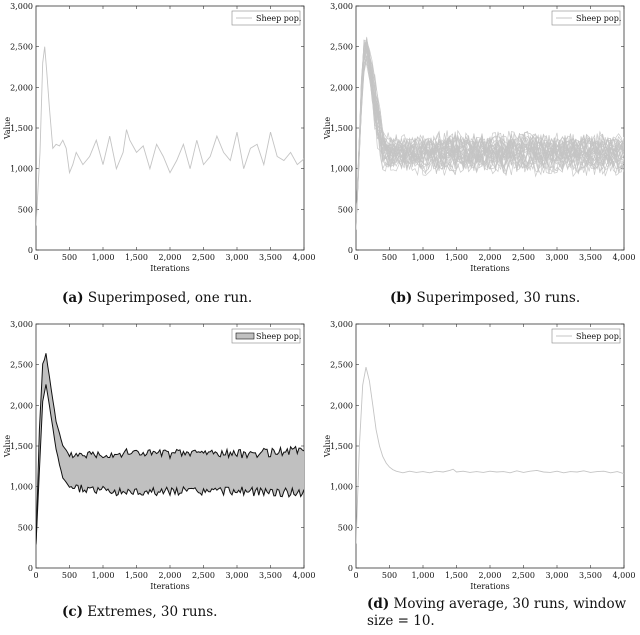 The width and height of the screenshot is (640, 635). I want to click on caption-b-text: Superimposed, 30 runs., so click(498, 298).